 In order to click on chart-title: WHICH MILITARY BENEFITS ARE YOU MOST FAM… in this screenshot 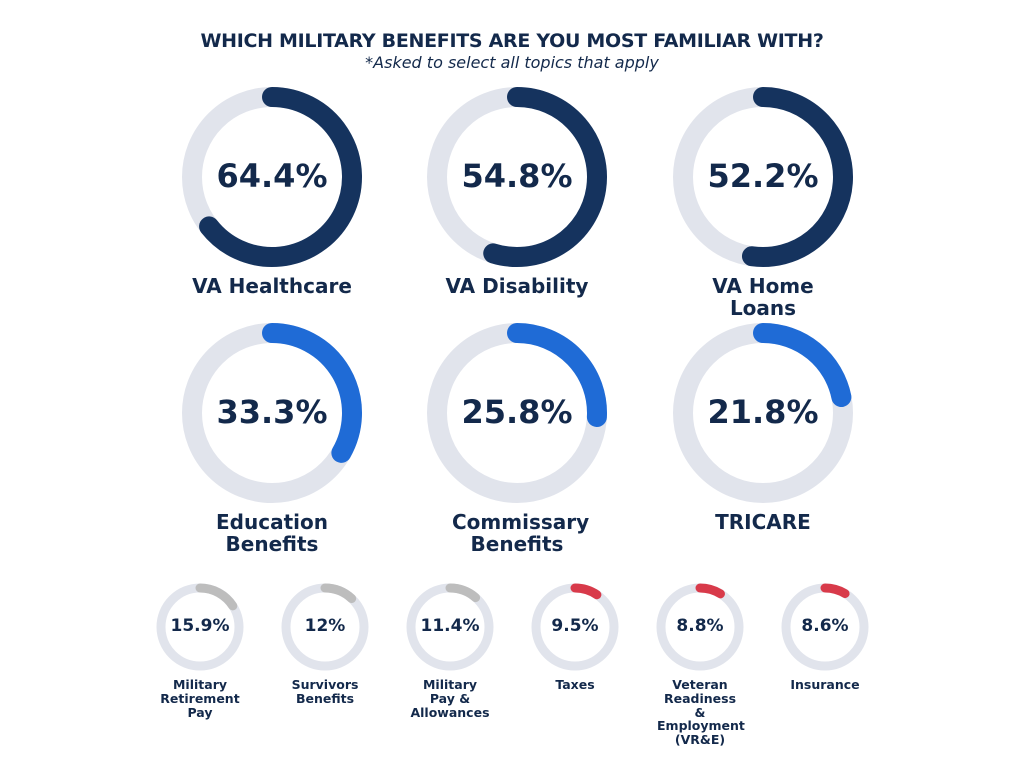, I will do `click(512, 41)`.